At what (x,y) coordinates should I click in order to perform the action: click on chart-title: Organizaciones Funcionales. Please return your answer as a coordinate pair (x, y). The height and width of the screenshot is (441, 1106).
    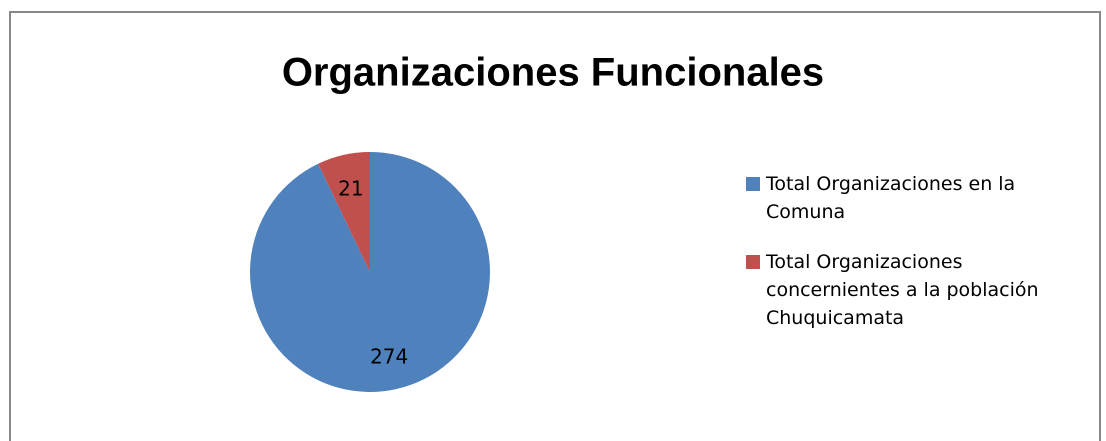
    Looking at the image, I should click on (553, 73).